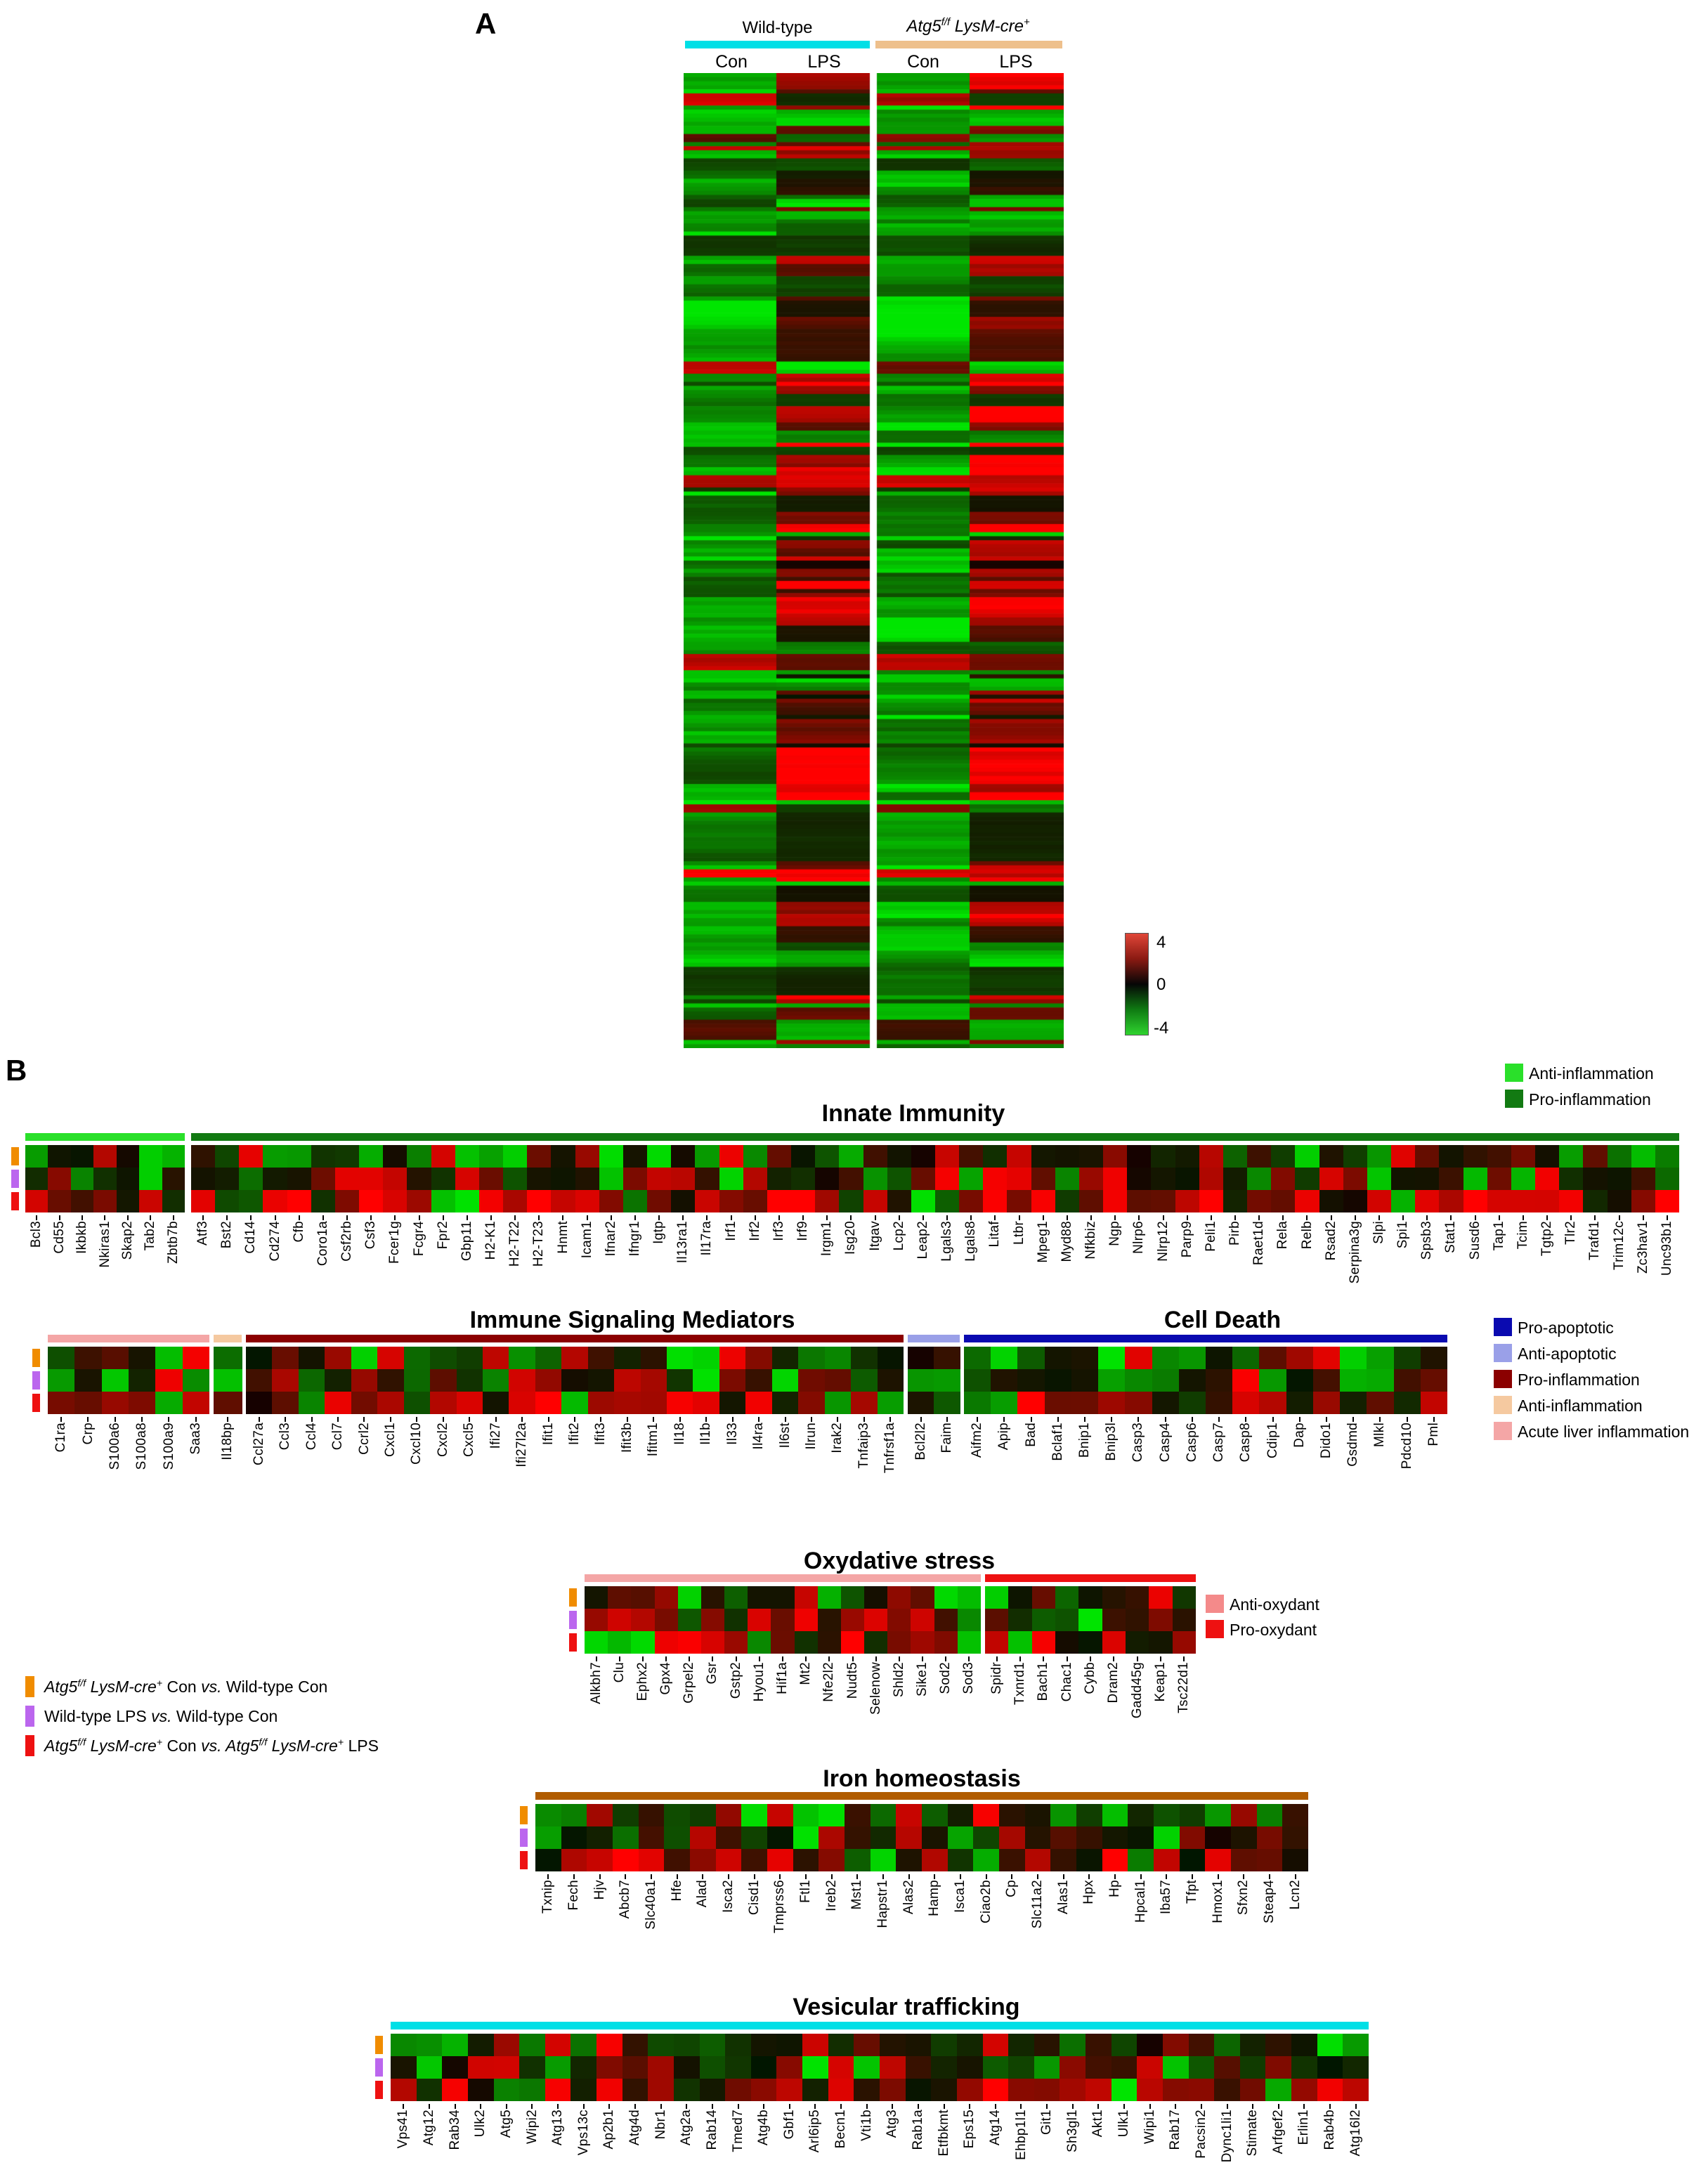 Image resolution: width=1708 pixels, height=2177 pixels. I want to click on gene-label: Il6st, so click(785, 1469).